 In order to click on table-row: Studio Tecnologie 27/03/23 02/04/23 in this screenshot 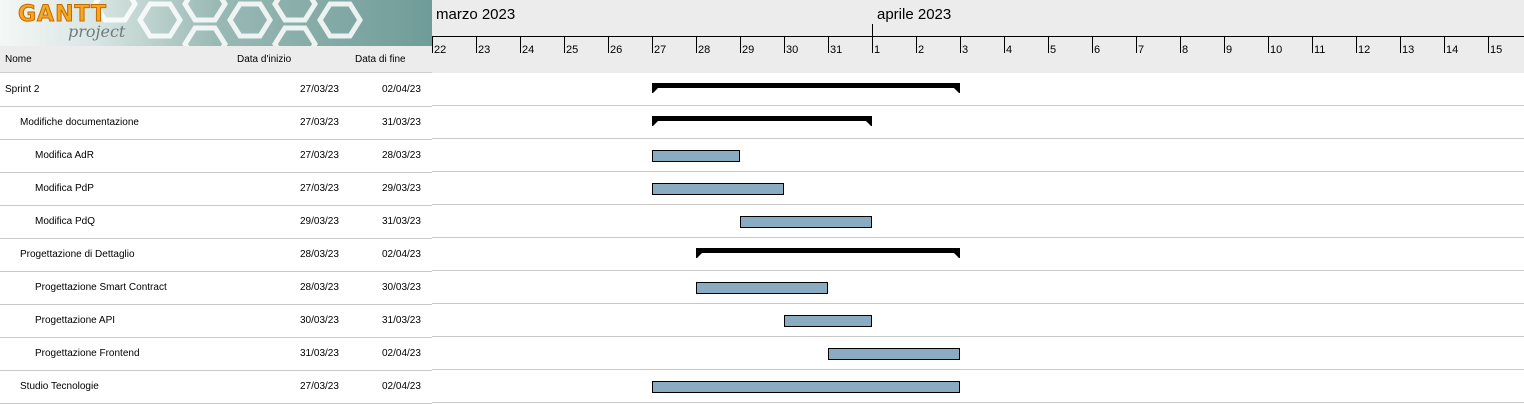, I will do `click(216, 387)`.